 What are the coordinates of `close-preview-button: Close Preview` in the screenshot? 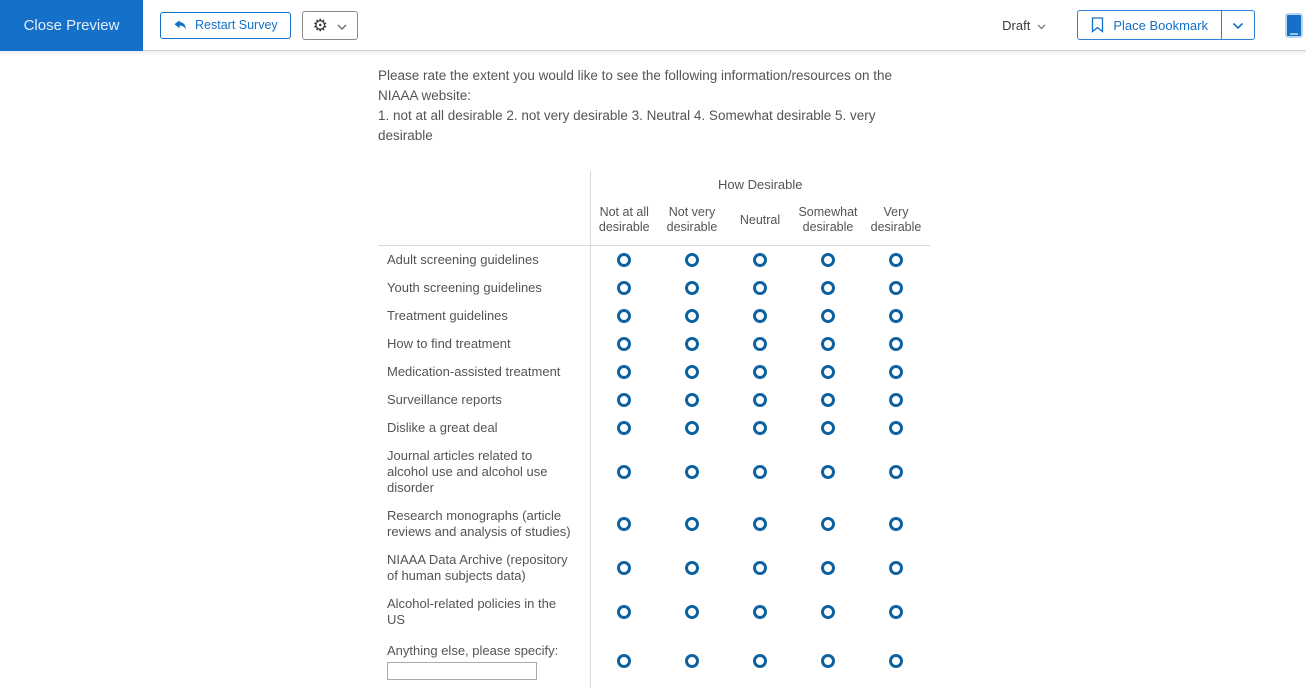 It's located at (71, 25).